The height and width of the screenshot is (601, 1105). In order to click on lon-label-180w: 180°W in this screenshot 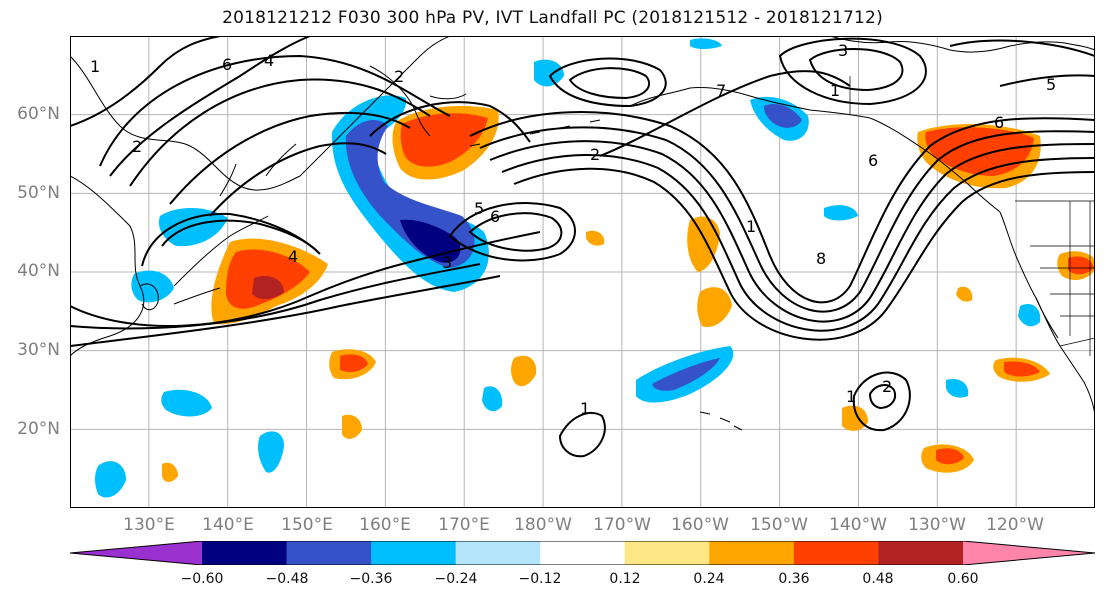, I will do `click(543, 525)`.